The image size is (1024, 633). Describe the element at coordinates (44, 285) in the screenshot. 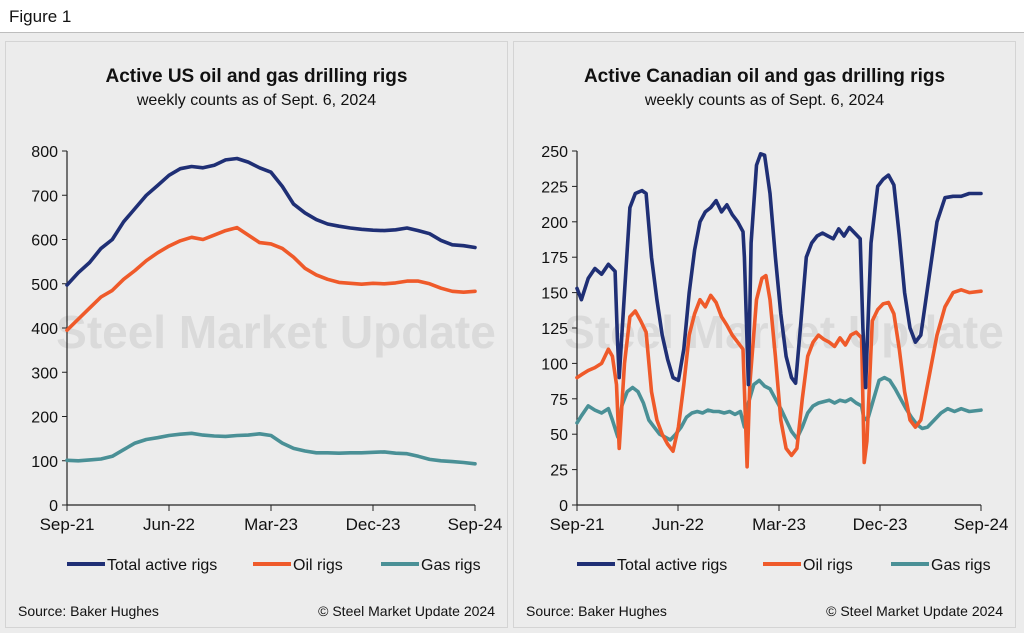

I see `y-tick-label: 500` at that location.